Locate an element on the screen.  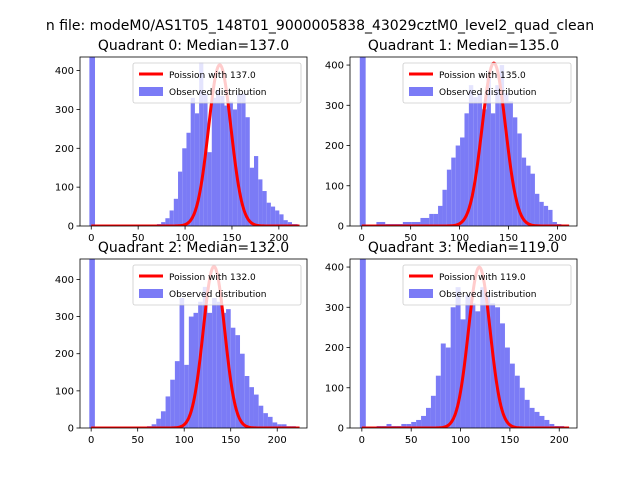
subplot-title: Quadrant 1: Median=135.0 is located at coordinates (463, 46).